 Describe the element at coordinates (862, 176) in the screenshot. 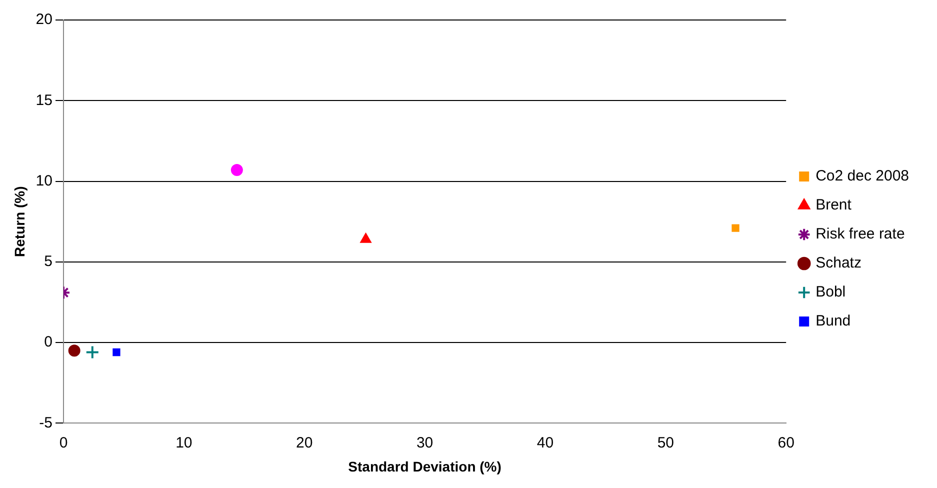

I see `legend-label: Co2 dec 2008` at that location.